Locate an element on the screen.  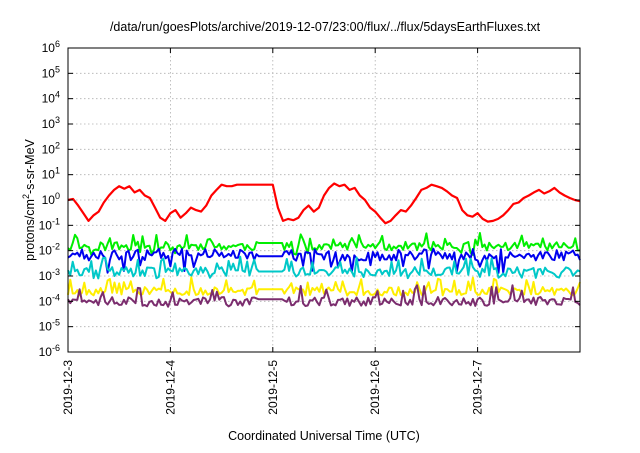
y-tick-label: 10⁻⁶ is located at coordinates (49, 351).